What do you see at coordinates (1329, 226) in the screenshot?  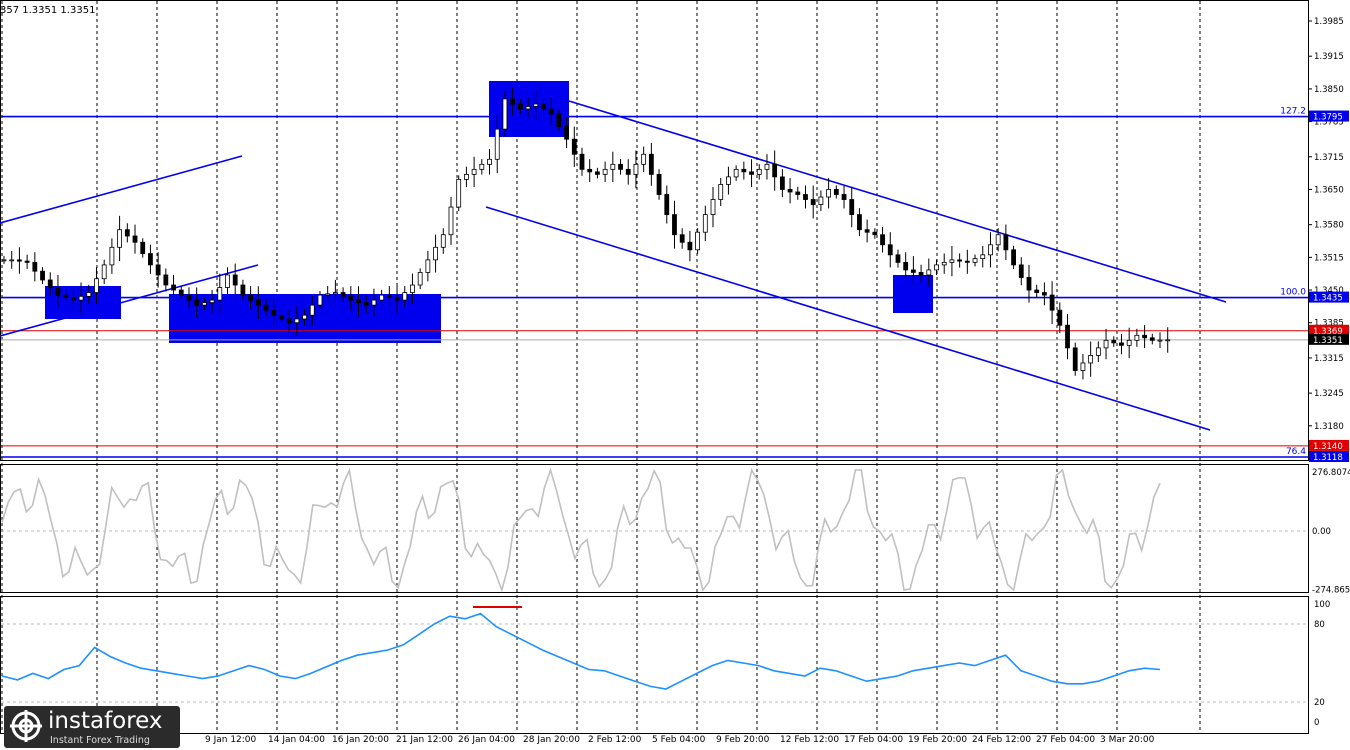 I see `price-label-6: 1.3580` at bounding box center [1329, 226].